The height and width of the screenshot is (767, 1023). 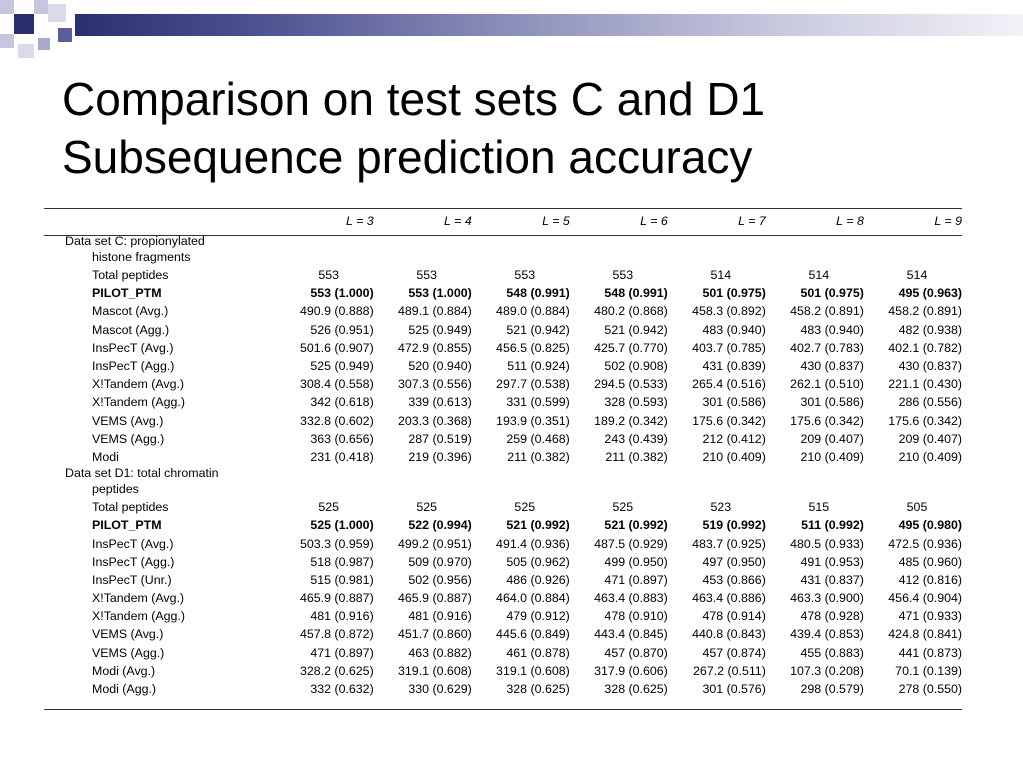 What do you see at coordinates (503, 258) in the screenshot?
I see `section-heading-row: histone fragments` at bounding box center [503, 258].